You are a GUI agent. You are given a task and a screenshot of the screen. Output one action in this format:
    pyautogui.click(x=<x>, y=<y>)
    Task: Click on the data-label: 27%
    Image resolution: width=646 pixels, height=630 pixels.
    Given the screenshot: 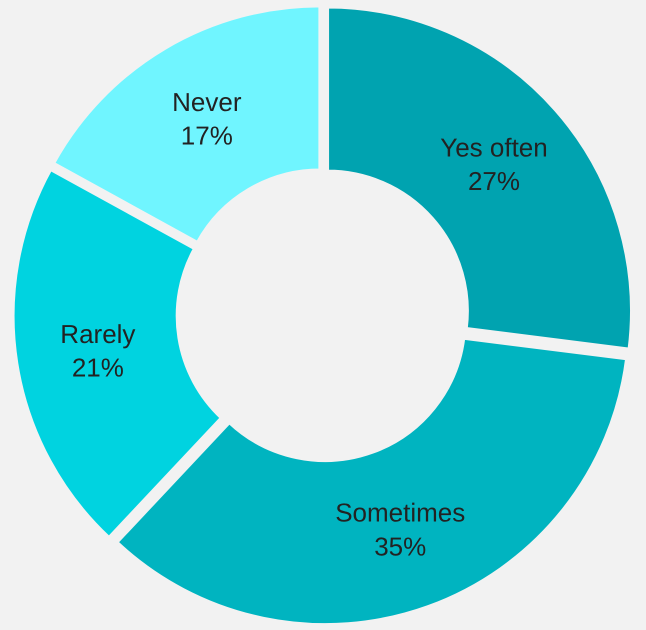 What is the action you would take?
    pyautogui.click(x=494, y=181)
    